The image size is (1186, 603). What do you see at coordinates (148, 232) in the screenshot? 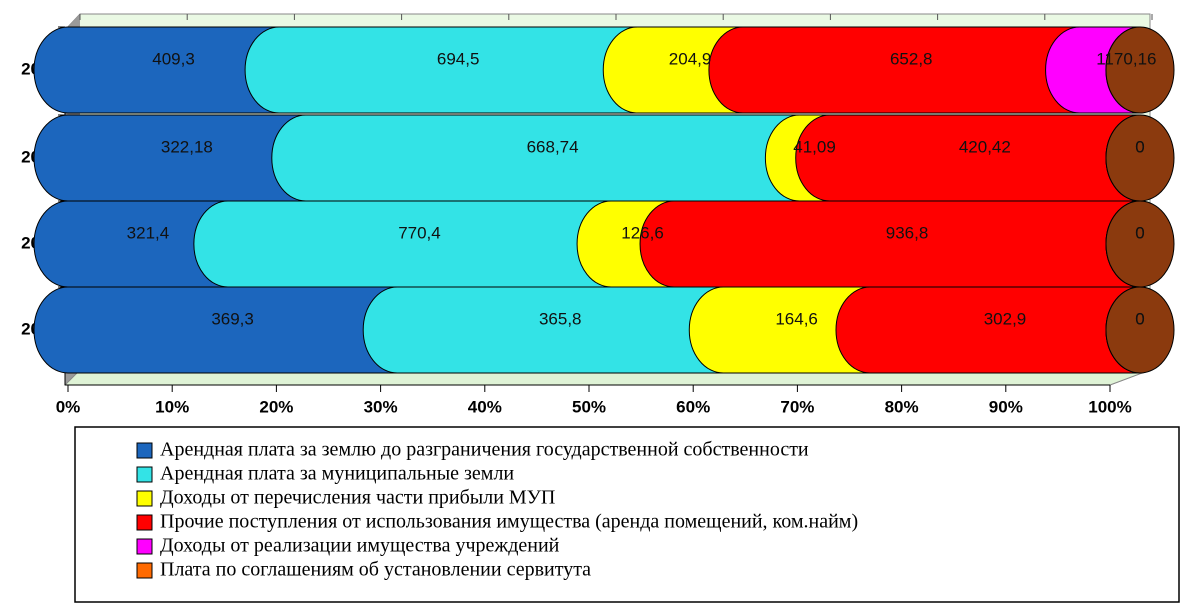
I see `value-label: 321,4` at bounding box center [148, 232].